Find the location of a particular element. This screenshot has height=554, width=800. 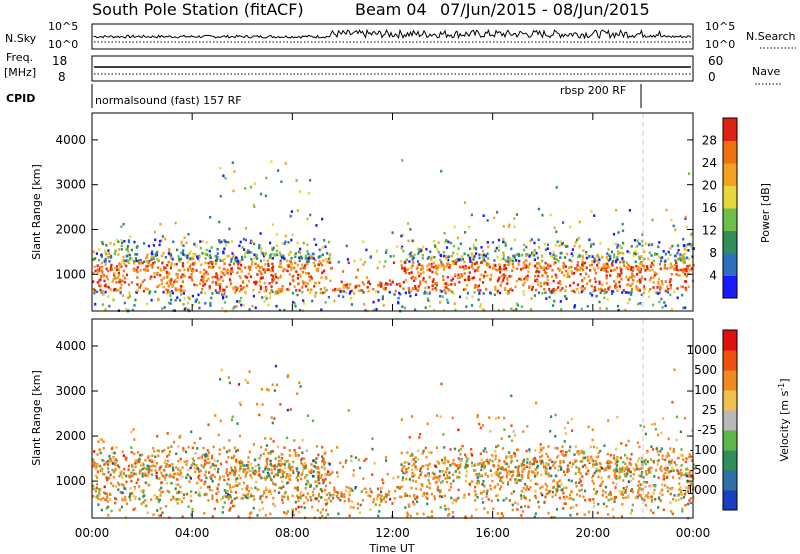

velocity-colorbar-tick: -1000 is located at coordinates (699, 490).